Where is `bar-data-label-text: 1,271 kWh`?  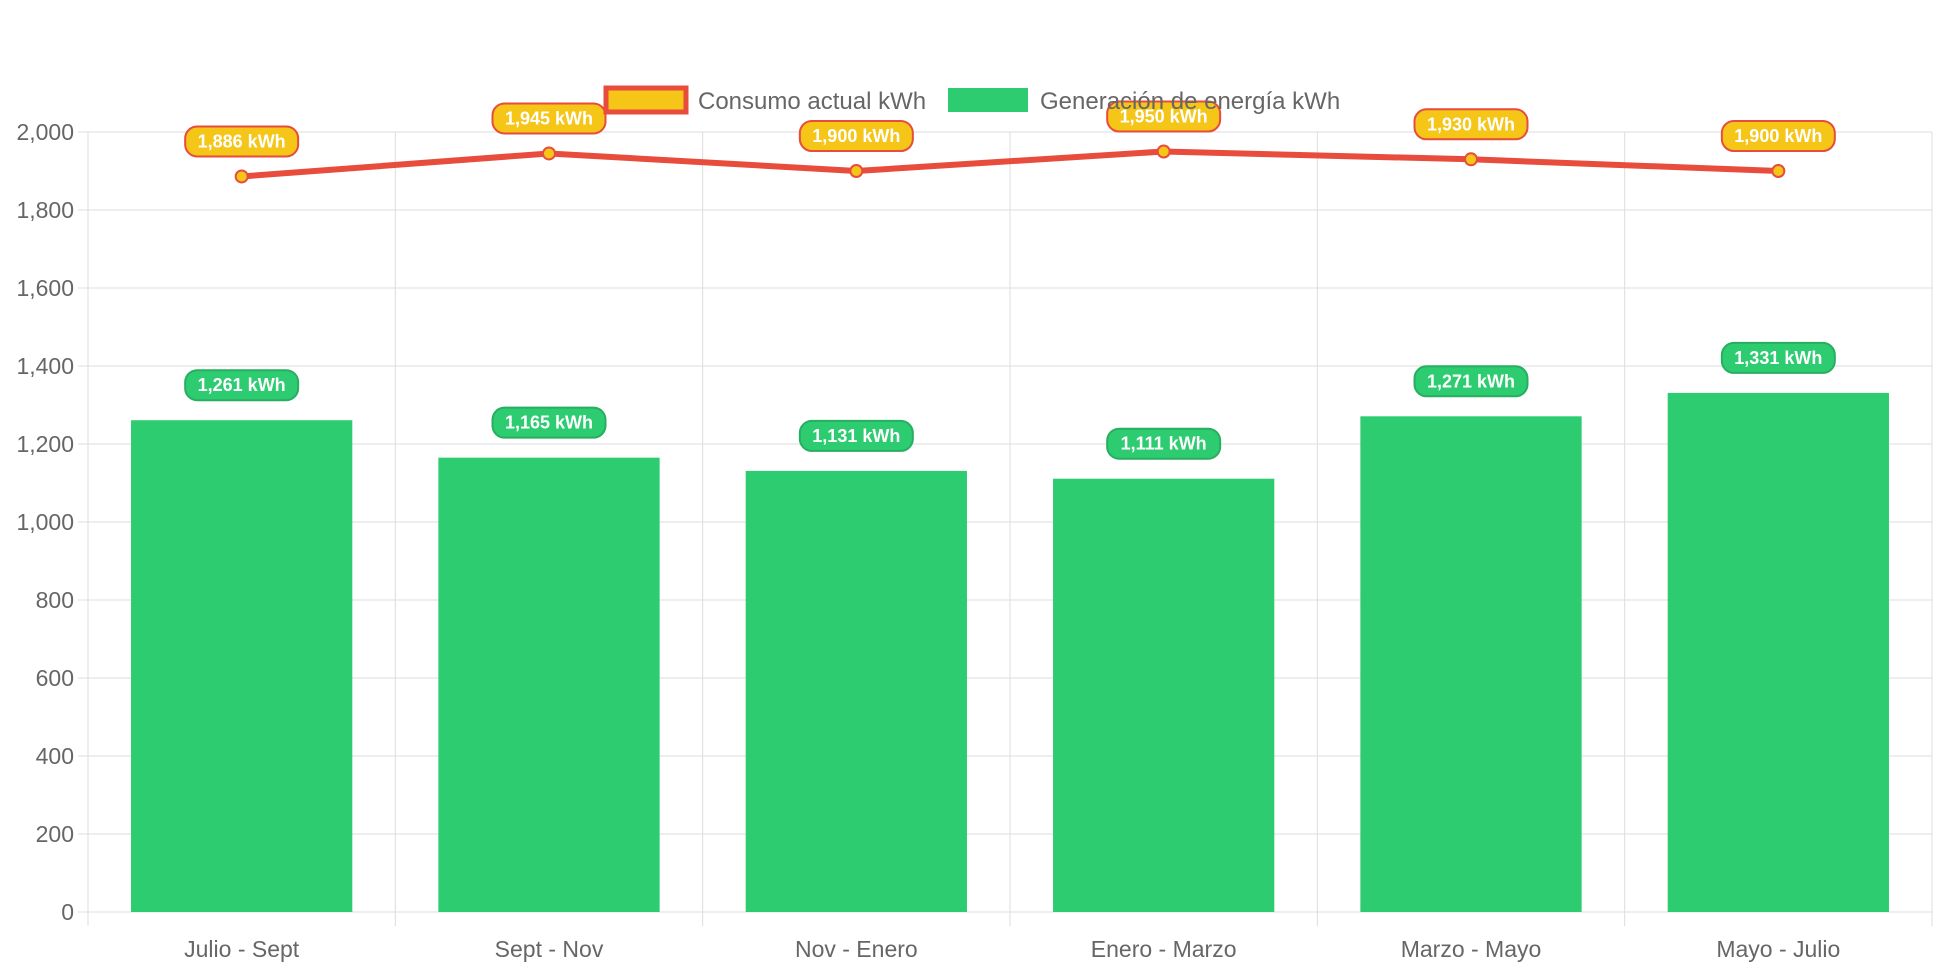
bar-data-label-text: 1,271 kWh is located at coordinates (1471, 381).